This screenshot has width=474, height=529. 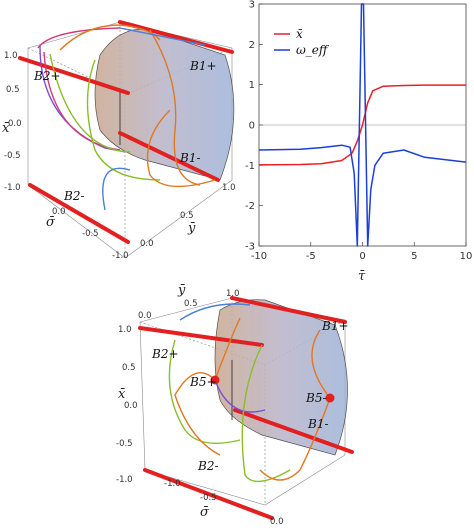 What do you see at coordinates (318, 424) in the screenshot?
I see `point-label-b1minus-b: B1-` at bounding box center [318, 424].